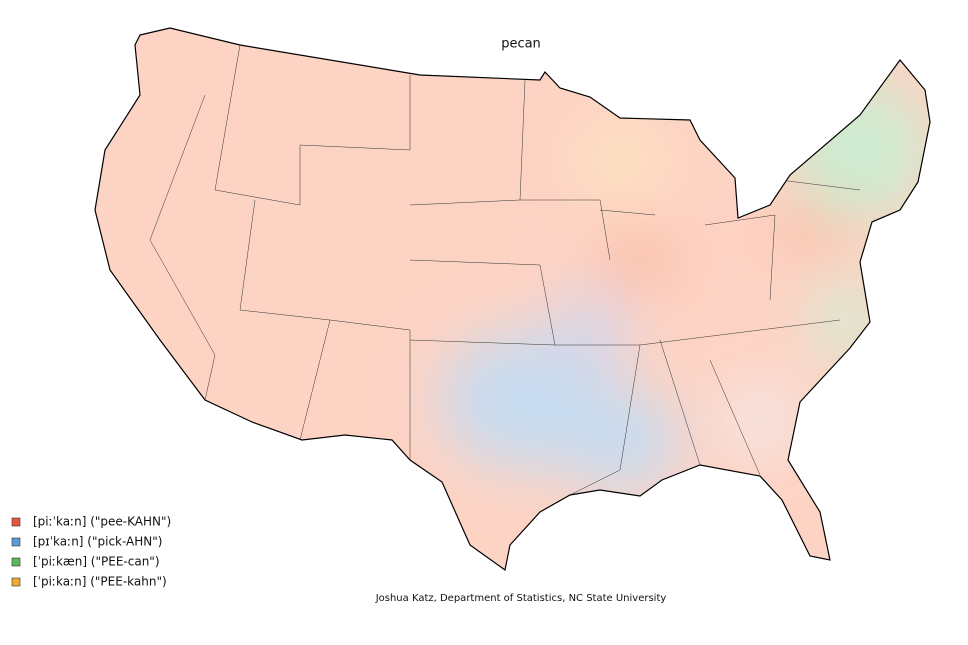 The width and height of the screenshot is (968, 645). What do you see at coordinates (96, 562) in the screenshot?
I see `legend-label: [ˈpiːkæn] ("PEE-can")` at bounding box center [96, 562].